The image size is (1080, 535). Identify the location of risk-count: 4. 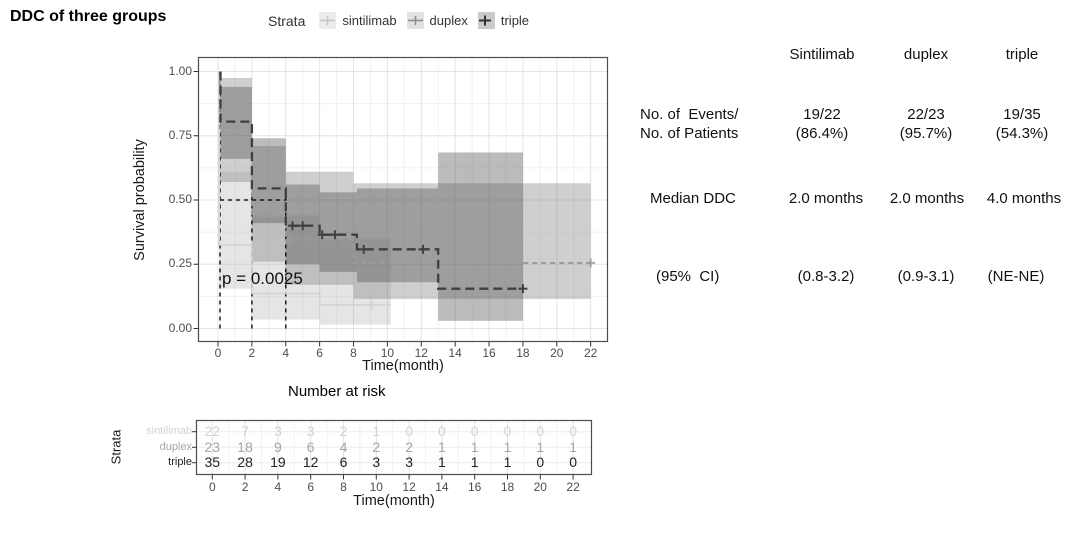
(343, 446).